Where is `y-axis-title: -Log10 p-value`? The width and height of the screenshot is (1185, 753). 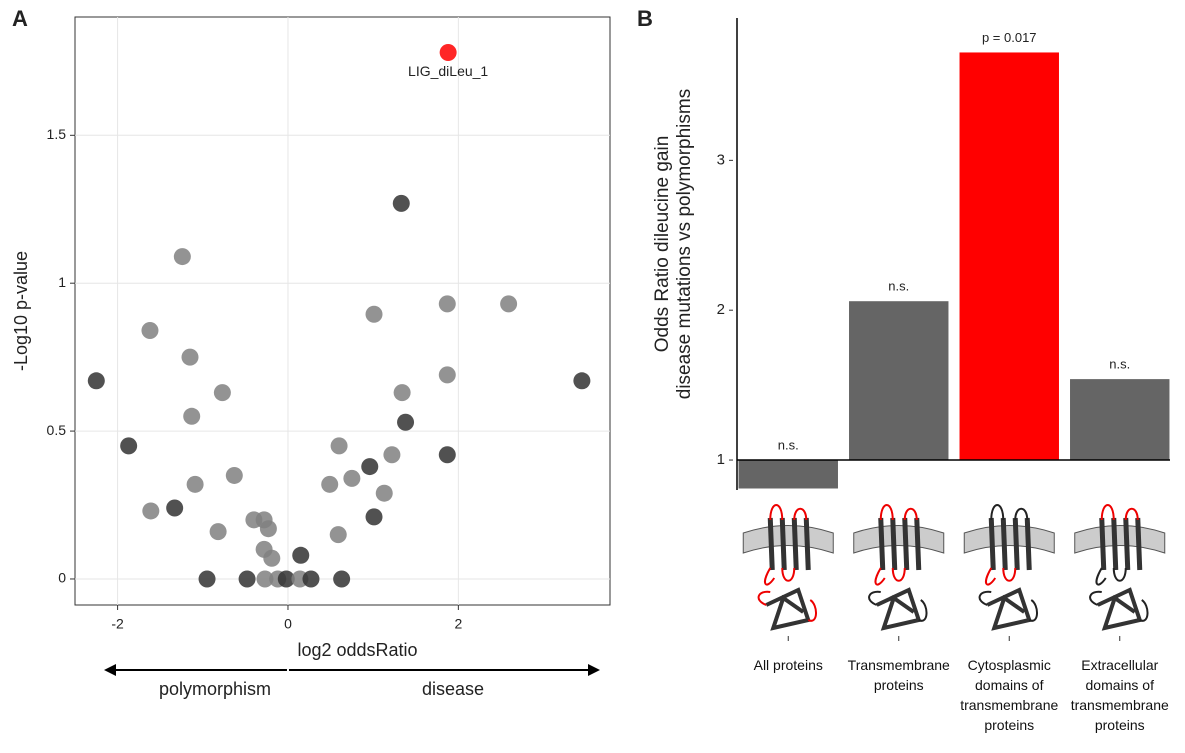 y-axis-title: -Log10 p-value is located at coordinates (21, 311).